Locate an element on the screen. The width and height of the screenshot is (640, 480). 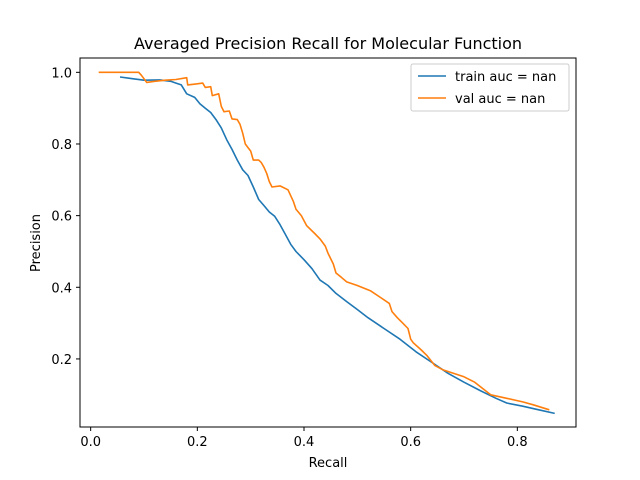
y-axis-title: Precision is located at coordinates (36, 243).